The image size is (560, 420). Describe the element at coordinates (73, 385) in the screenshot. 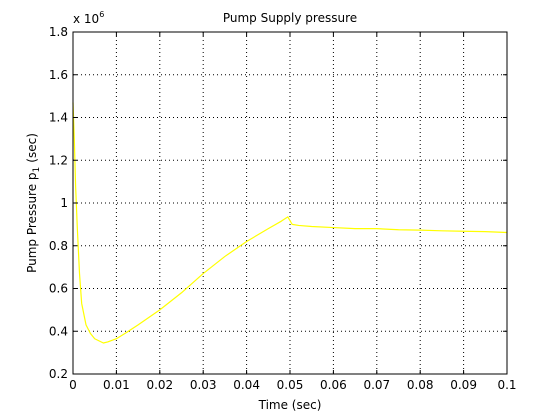

I see `x-tick-label: 0` at that location.